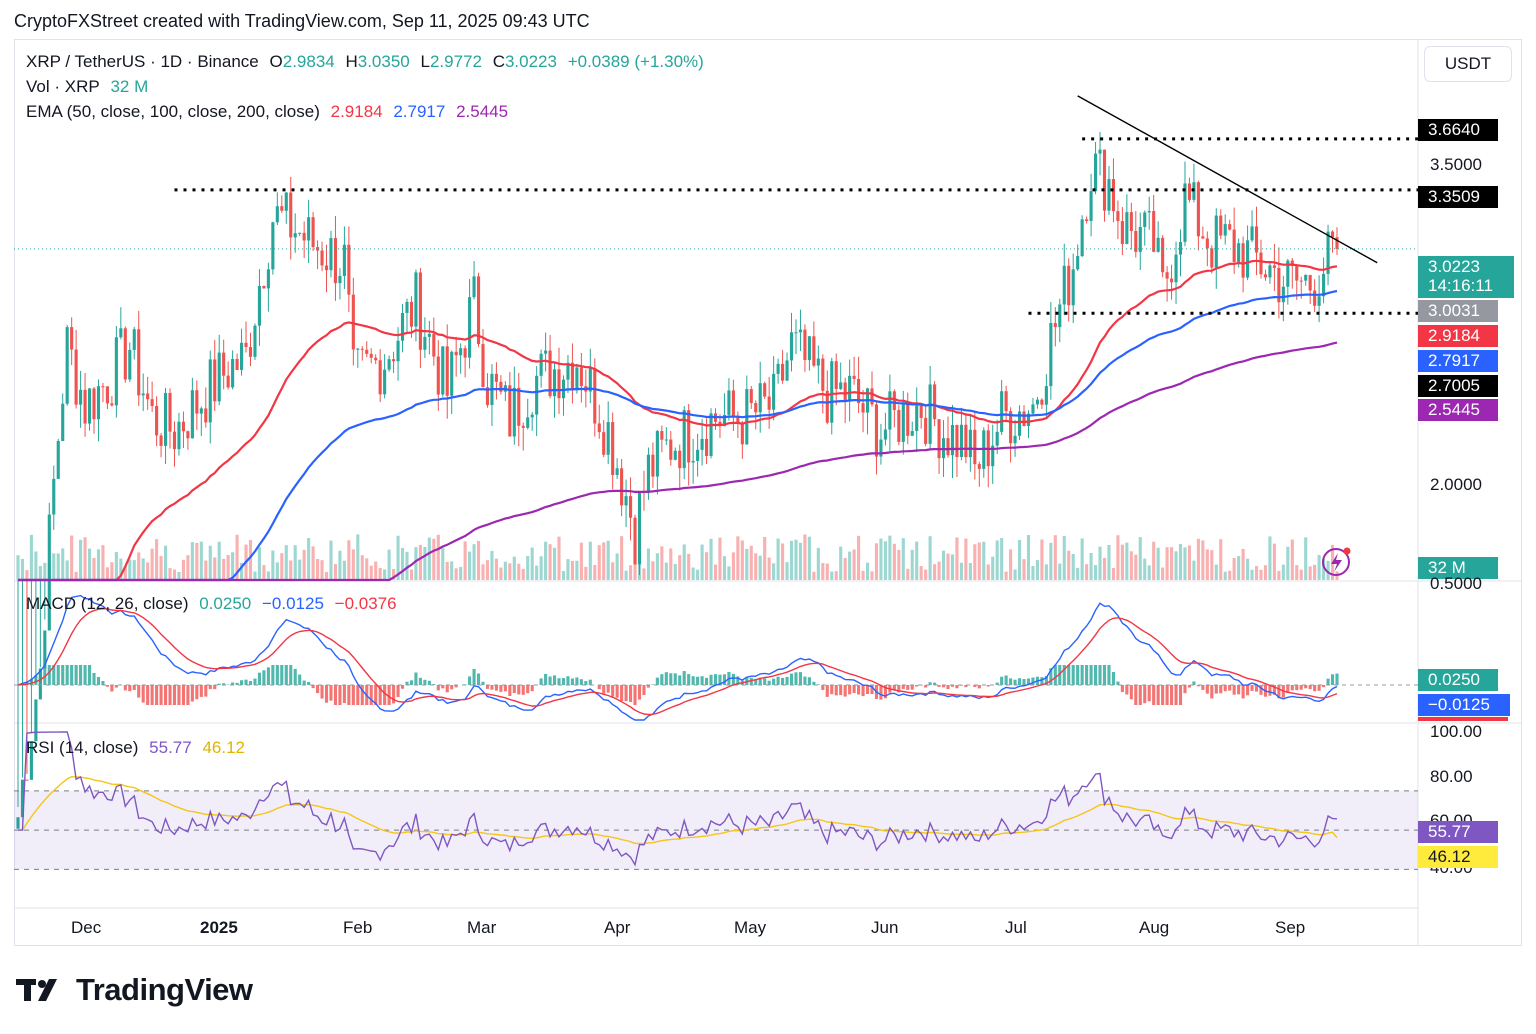 The height and width of the screenshot is (1034, 1536). What do you see at coordinates (219, 927) in the screenshot?
I see `x-tick-2025: 2025` at bounding box center [219, 927].